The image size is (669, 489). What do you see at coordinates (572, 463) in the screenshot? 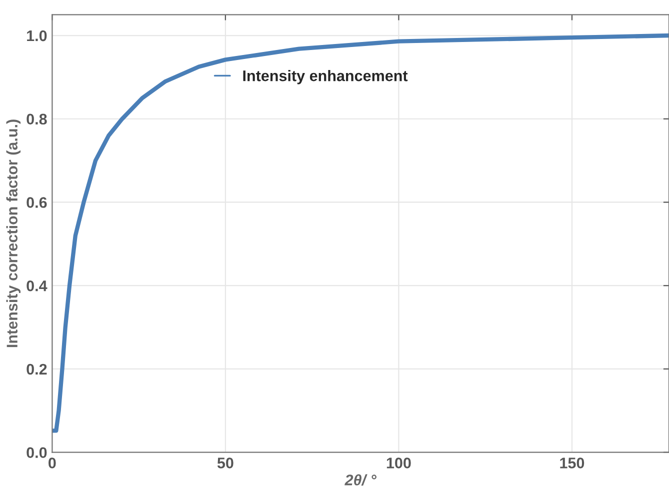
I see `x-tick-label: 150` at bounding box center [572, 463].